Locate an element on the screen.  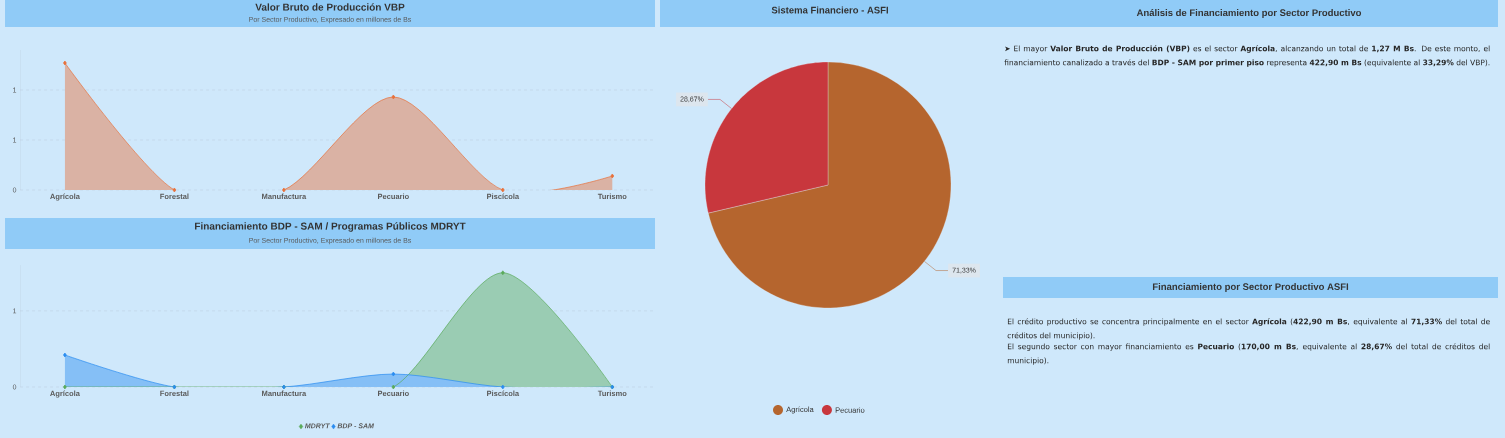
chart-title: Financiamiento BDP - SAM / Programas Públicos MDRYT is located at coordinates (330, 227).